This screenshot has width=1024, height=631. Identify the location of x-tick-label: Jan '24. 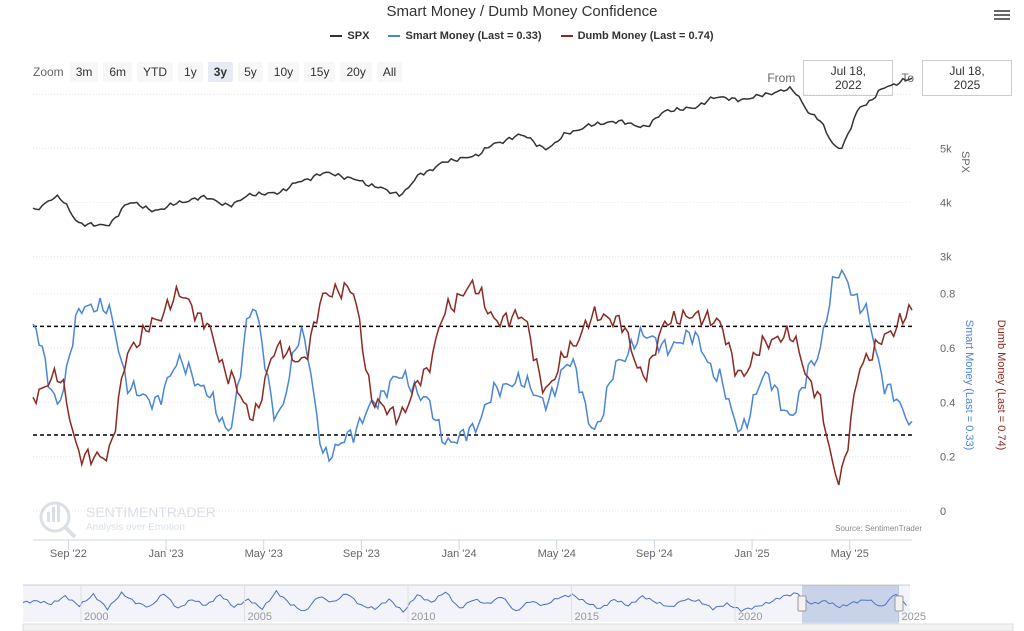
(459, 554).